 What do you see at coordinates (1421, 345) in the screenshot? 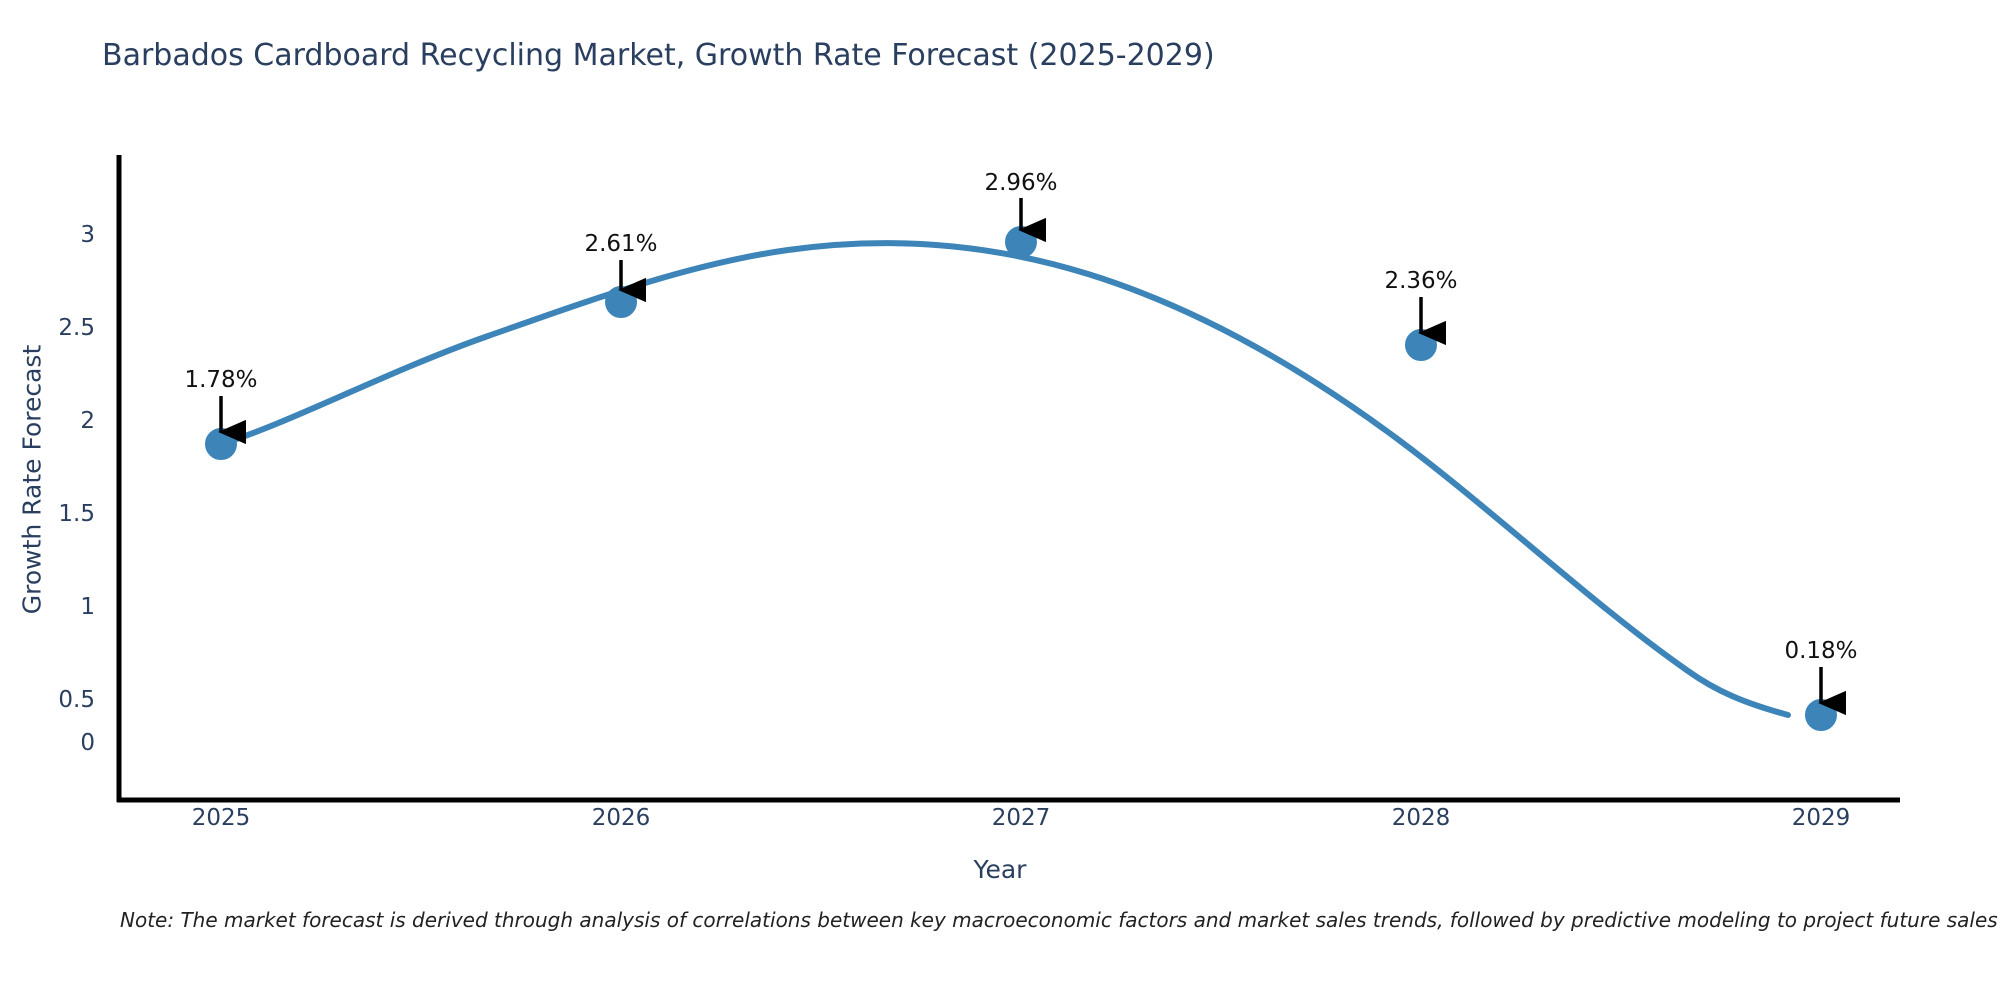
I see `data-point-2028` at bounding box center [1421, 345].